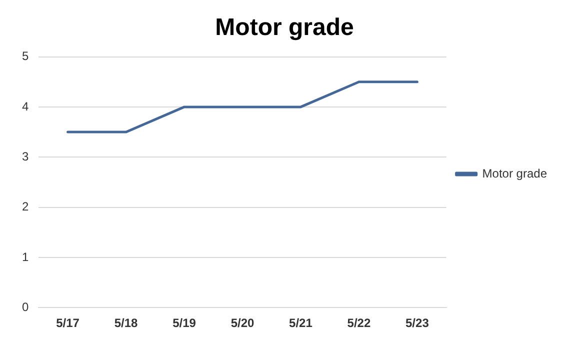  Describe the element at coordinates (25, 257) in the screenshot. I see `y-tick-label: 1` at that location.